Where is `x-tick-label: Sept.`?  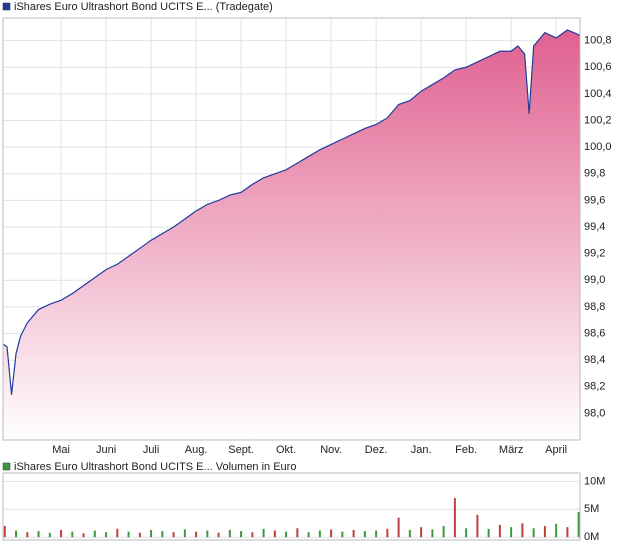
x-tick-label: Sept. is located at coordinates (241, 450).